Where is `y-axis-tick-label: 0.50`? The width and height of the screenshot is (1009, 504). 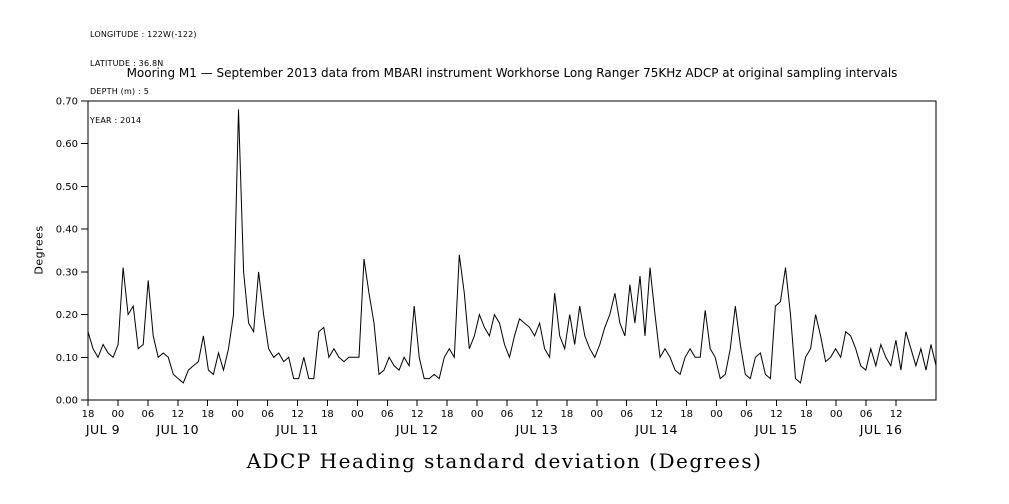 y-axis-tick-label: 0.50 is located at coordinates (67, 187).